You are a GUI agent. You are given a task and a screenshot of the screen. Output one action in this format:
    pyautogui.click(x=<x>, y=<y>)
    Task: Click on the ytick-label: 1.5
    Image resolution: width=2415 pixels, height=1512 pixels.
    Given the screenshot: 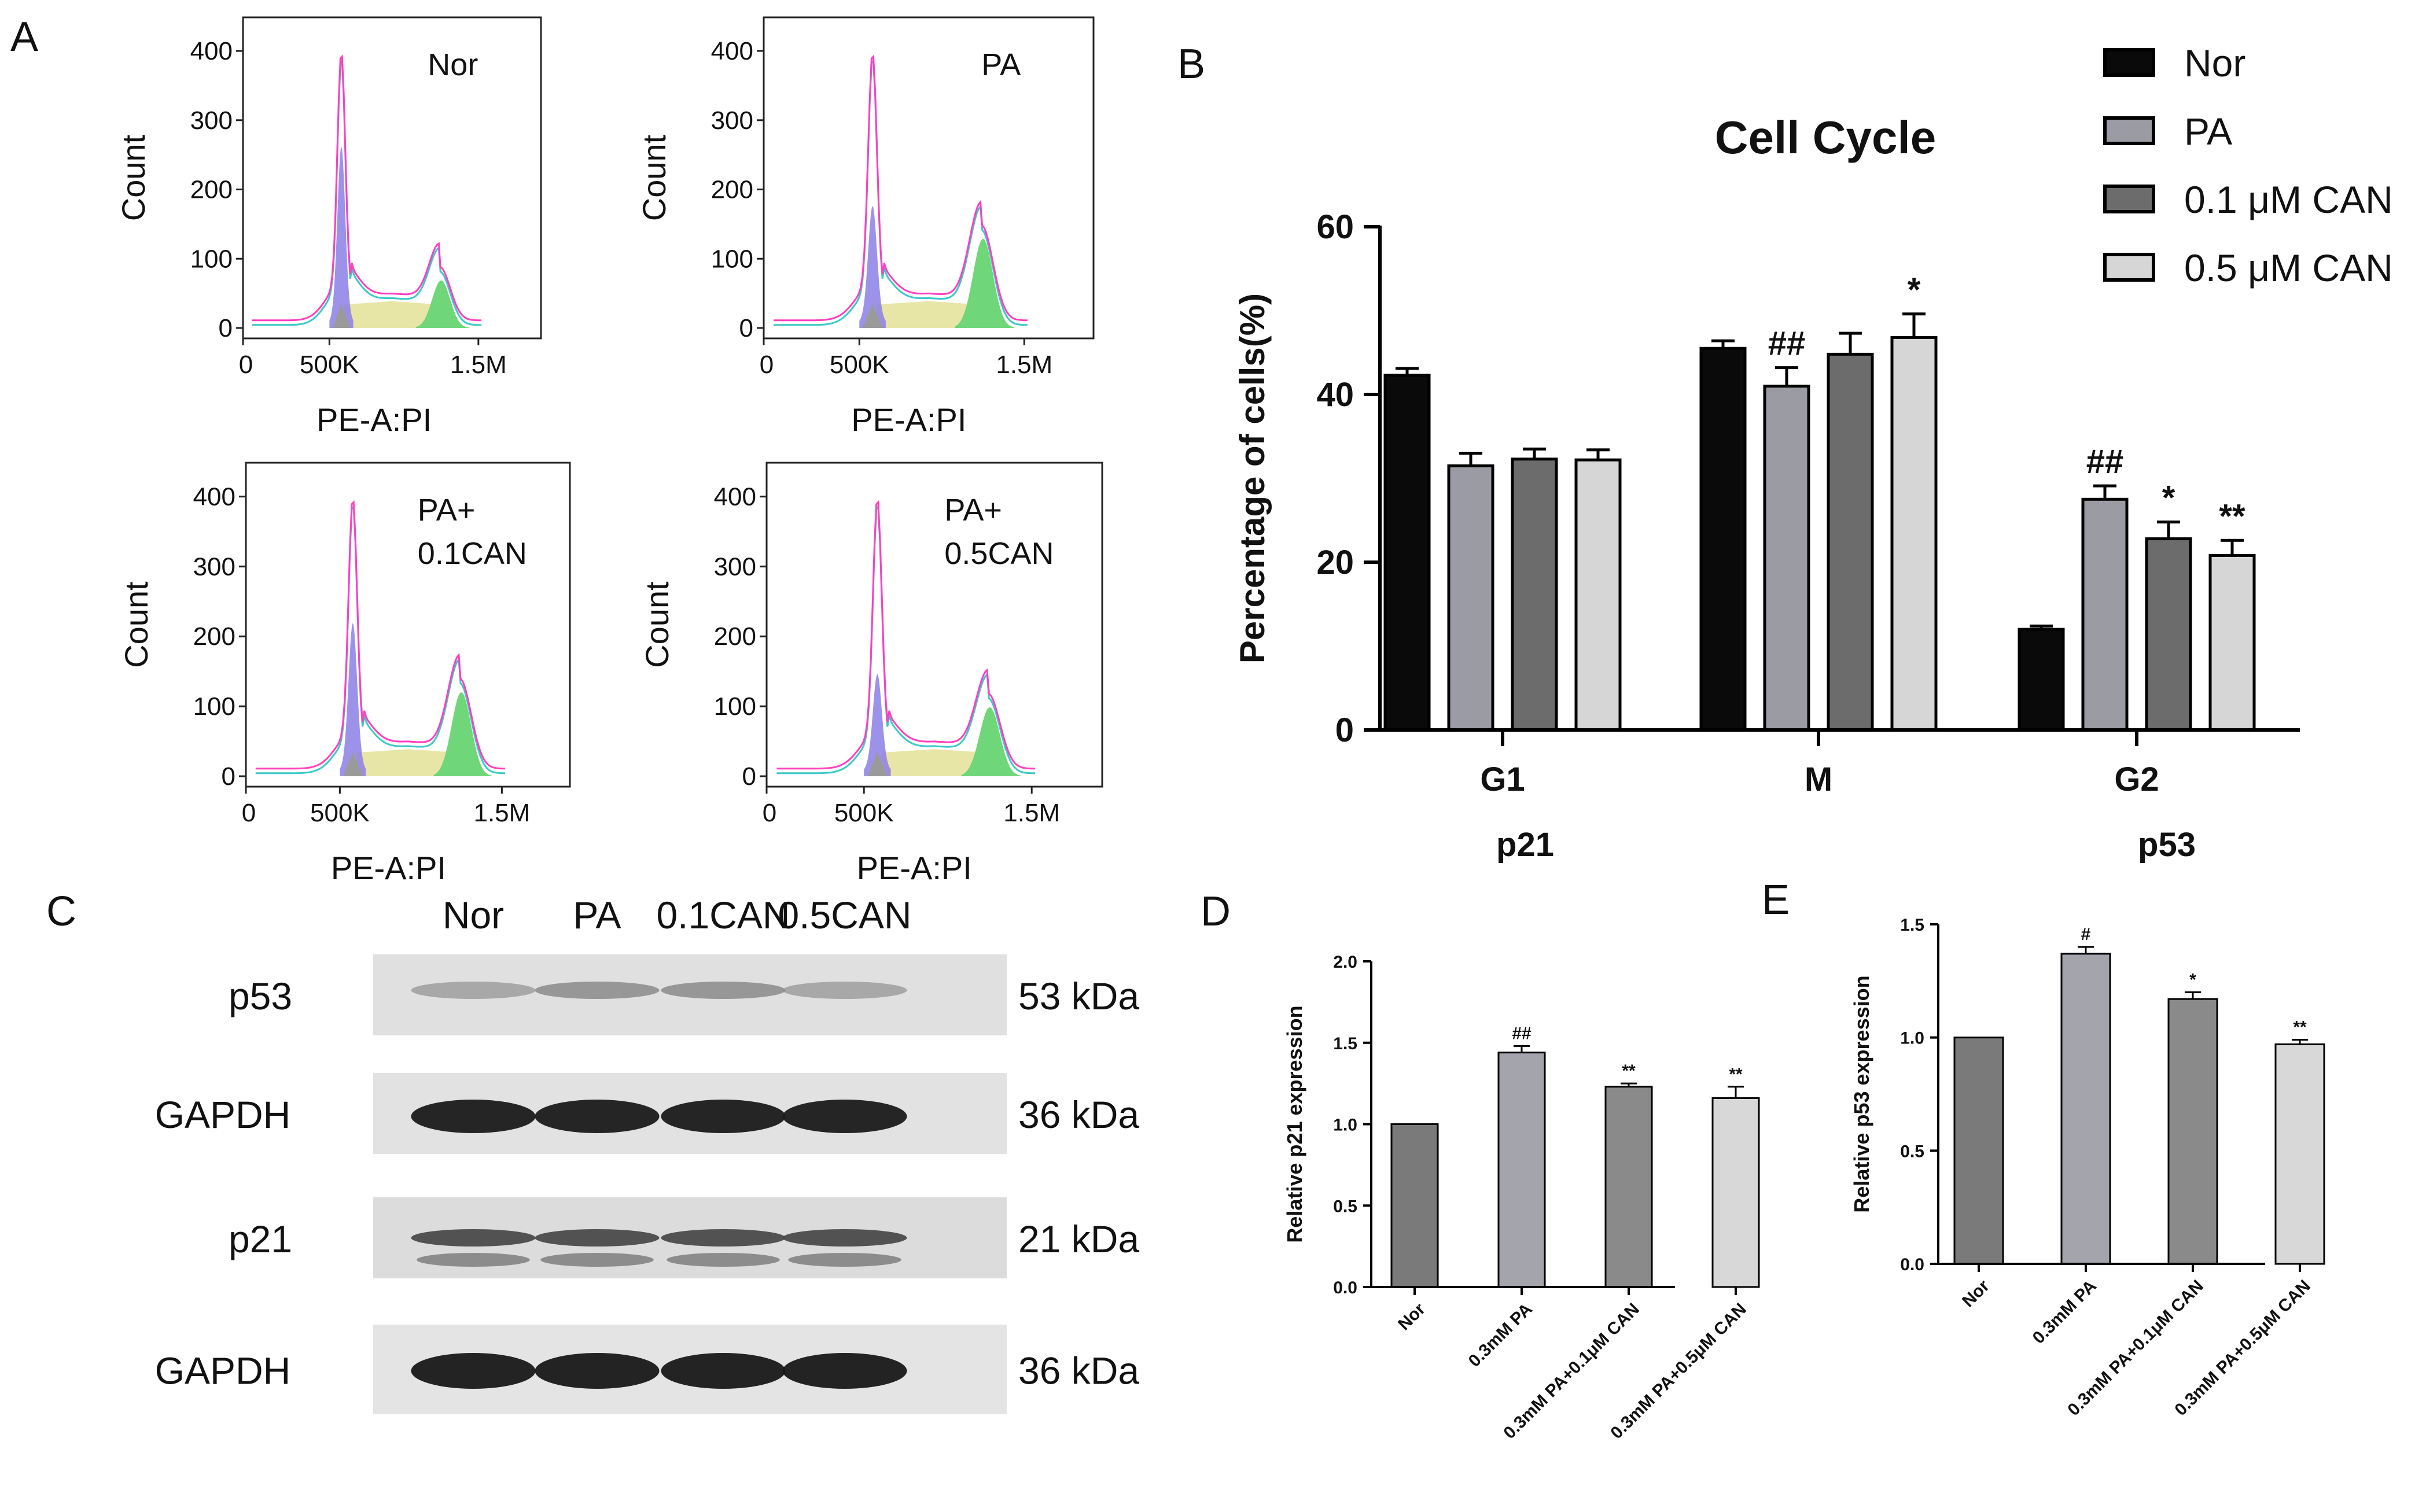 What is the action you would take?
    pyautogui.click(x=1345, y=1043)
    